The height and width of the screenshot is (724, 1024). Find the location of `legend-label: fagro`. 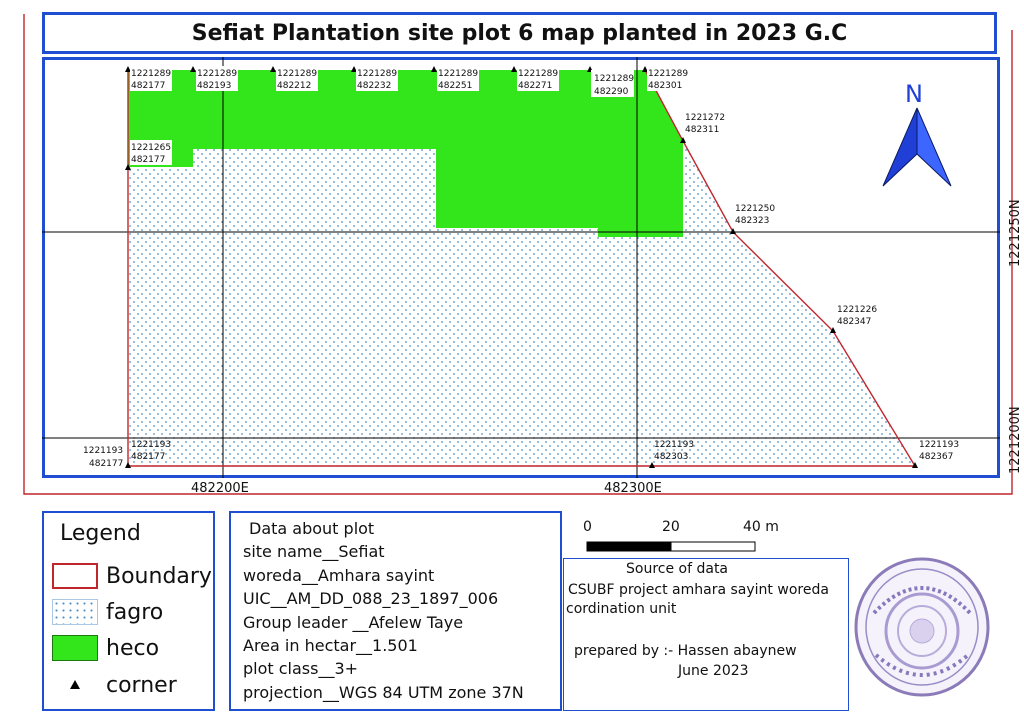

legend-label: fagro is located at coordinates (135, 612).